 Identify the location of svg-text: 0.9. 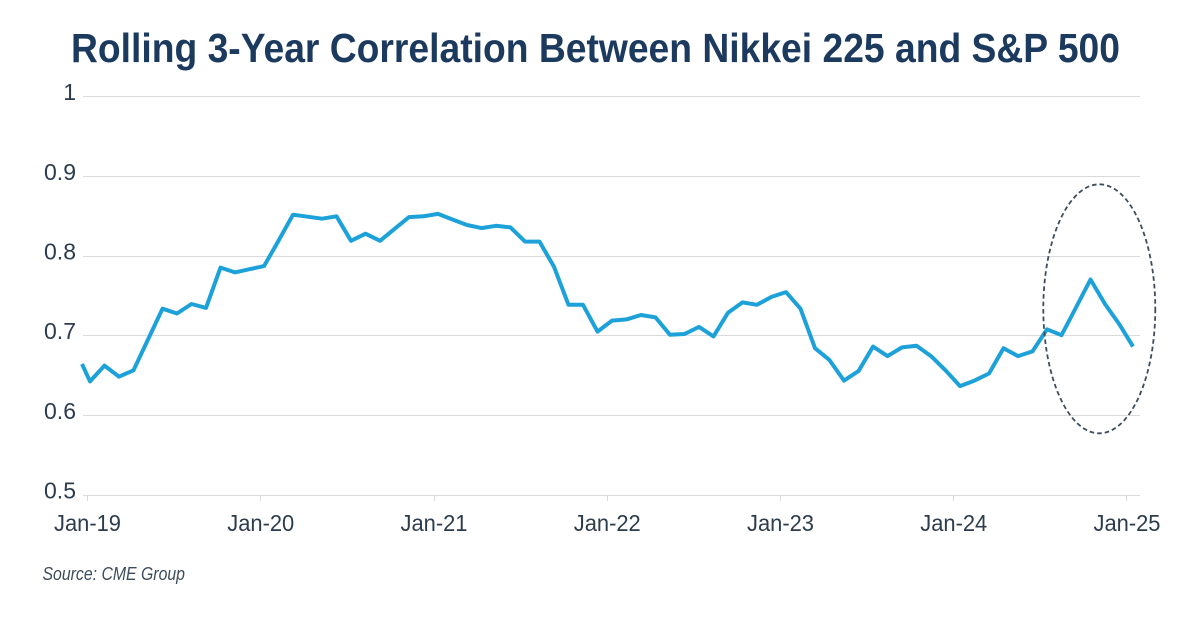
(60, 172).